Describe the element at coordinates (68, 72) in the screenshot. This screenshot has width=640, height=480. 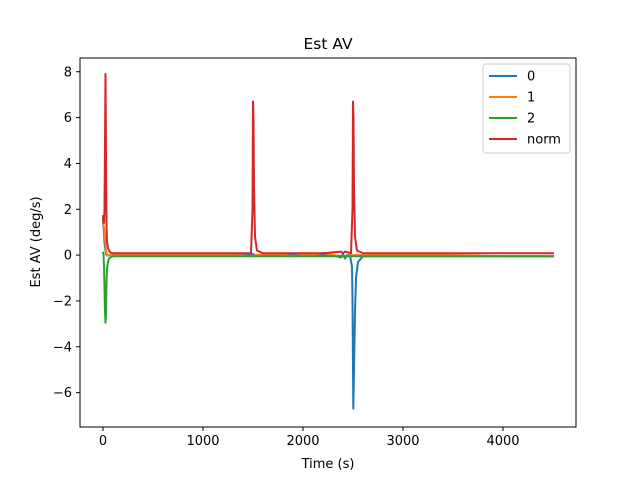
I see `y-tick-label: 8` at that location.